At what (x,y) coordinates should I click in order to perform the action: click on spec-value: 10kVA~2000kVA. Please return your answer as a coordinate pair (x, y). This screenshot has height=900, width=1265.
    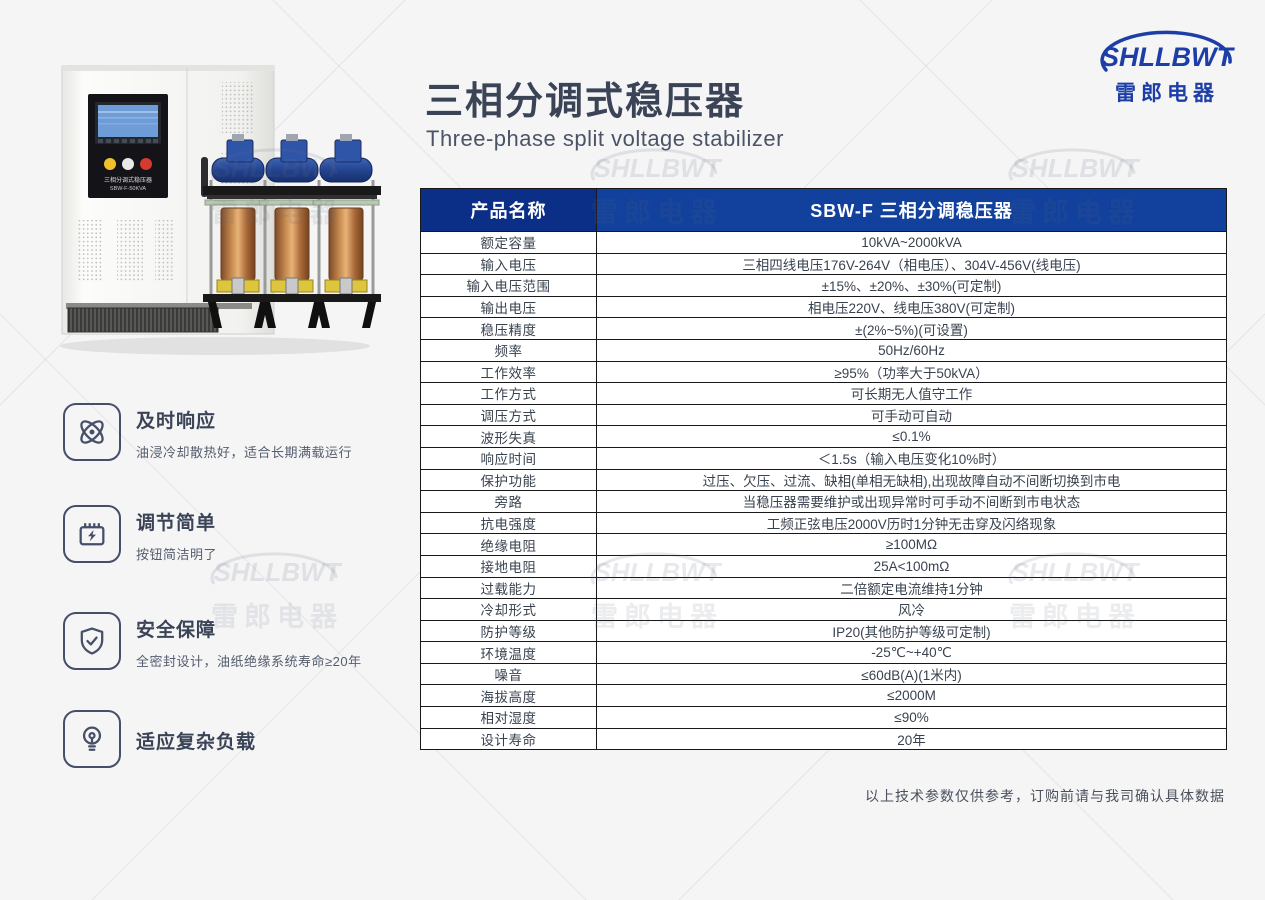
    Looking at the image, I should click on (911, 242).